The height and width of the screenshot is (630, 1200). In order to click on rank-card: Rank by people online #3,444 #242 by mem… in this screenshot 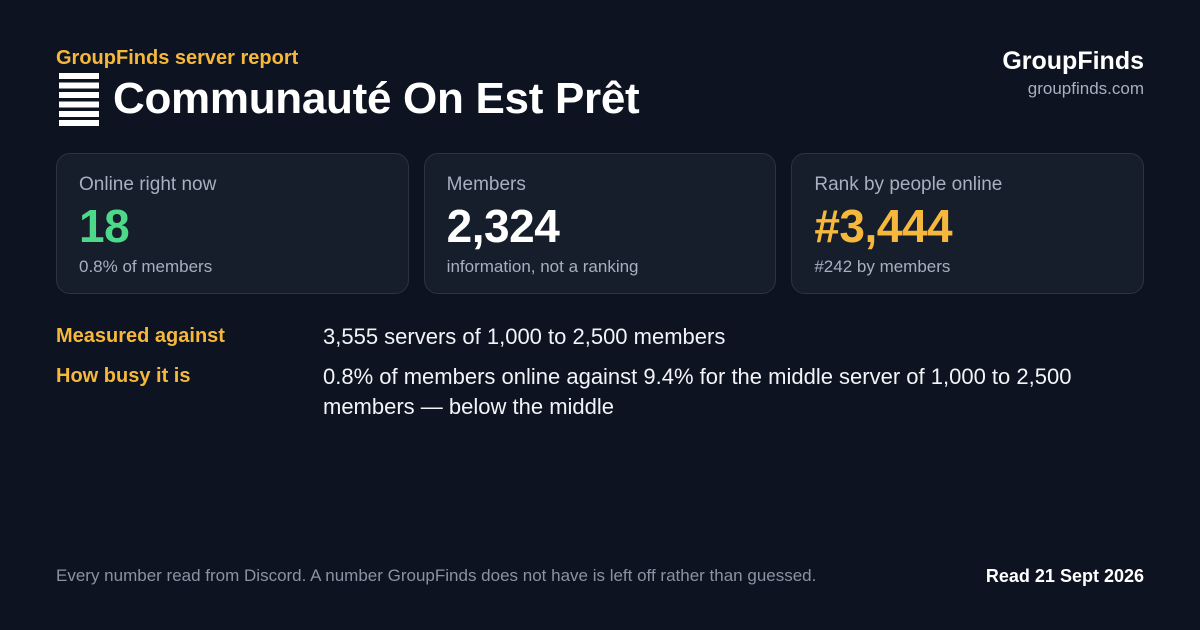, I will do `click(968, 223)`.